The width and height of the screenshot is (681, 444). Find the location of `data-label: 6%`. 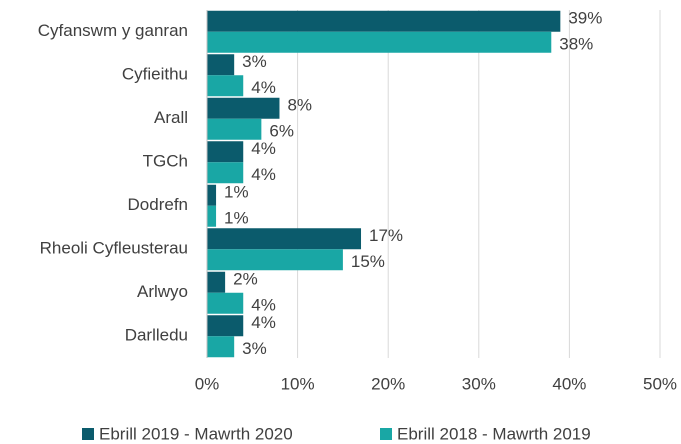

data-label: 6% is located at coordinates (281, 131).